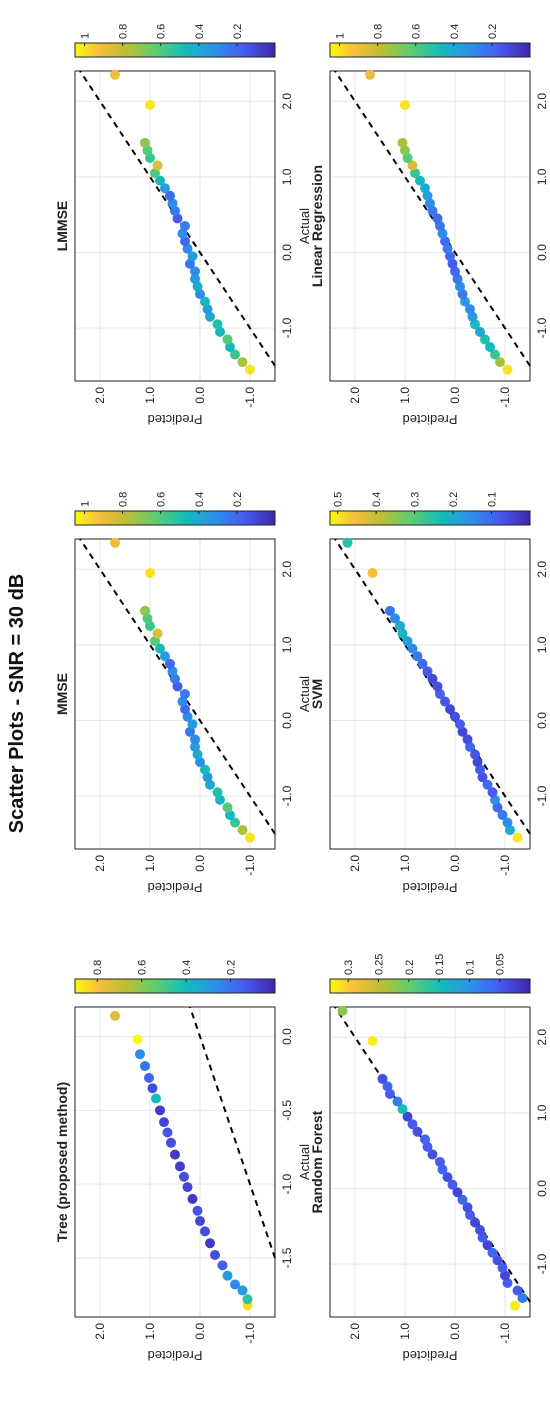 This screenshot has width=550, height=1407. Describe the element at coordinates (542, 101) in the screenshot. I see `x-tick-label: 2.0` at that location.